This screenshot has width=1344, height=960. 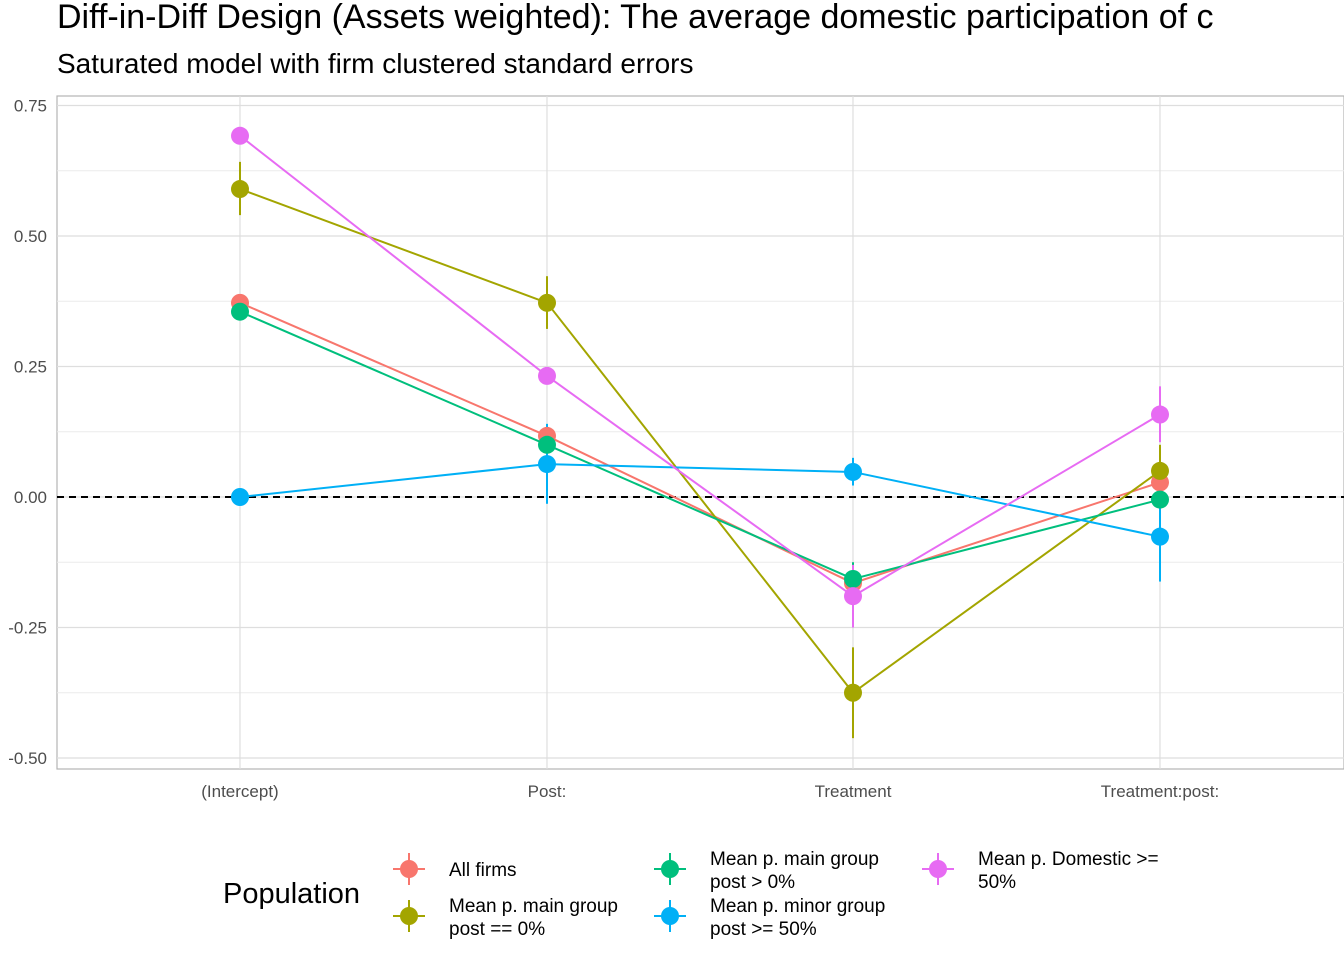 What do you see at coordinates (794, 871) in the screenshot?
I see `legend-label-2: Mean p. main group post > 0%` at bounding box center [794, 871].